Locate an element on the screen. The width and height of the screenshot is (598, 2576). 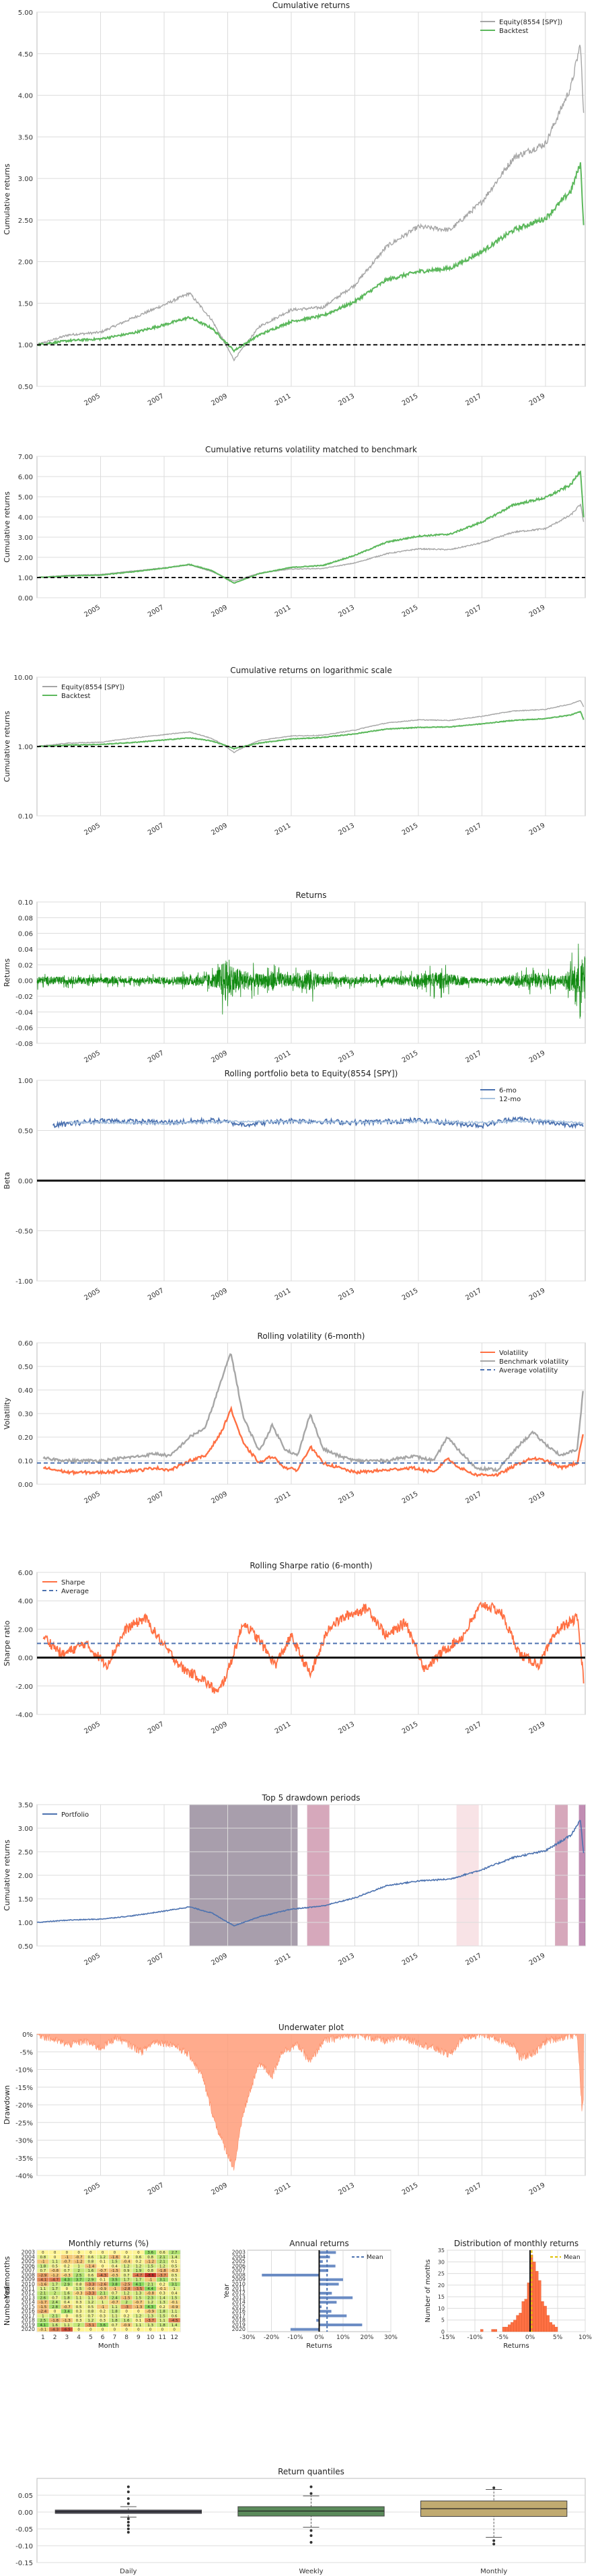
heatmap-cell-label: 1 is located at coordinates (103, 2303).